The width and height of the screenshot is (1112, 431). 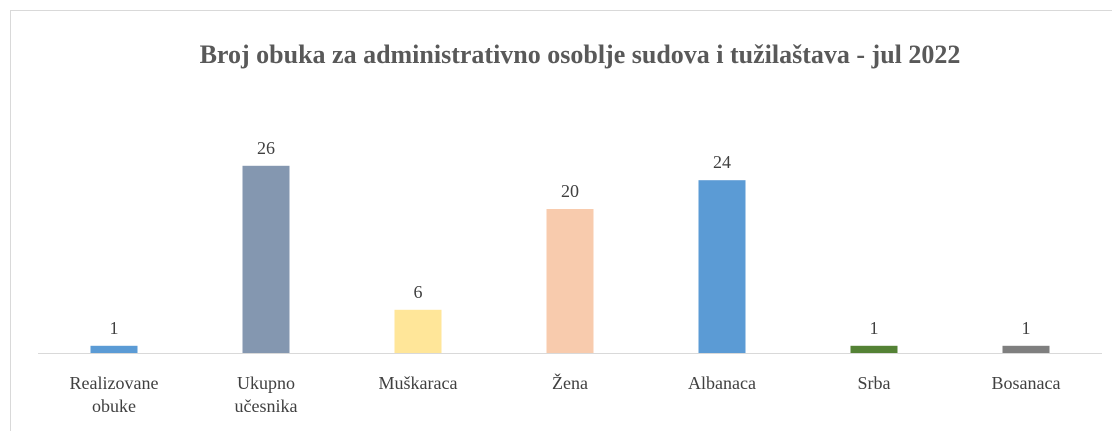 What do you see at coordinates (874, 383) in the screenshot?
I see `x-tick-label: Srba` at bounding box center [874, 383].